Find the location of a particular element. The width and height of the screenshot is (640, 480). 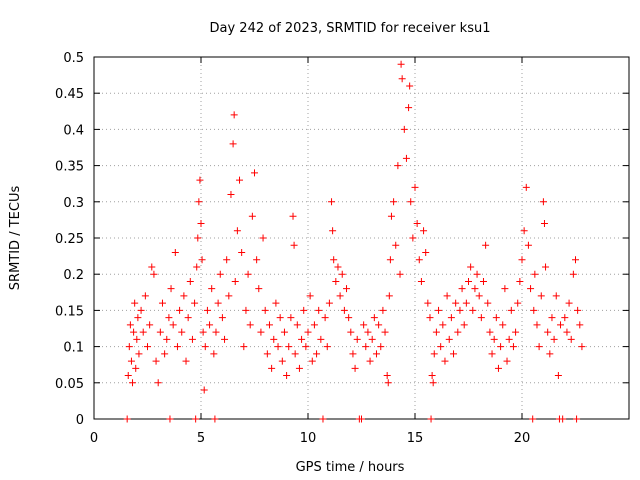

y-tick-label: 0.45 is located at coordinates (69, 94).